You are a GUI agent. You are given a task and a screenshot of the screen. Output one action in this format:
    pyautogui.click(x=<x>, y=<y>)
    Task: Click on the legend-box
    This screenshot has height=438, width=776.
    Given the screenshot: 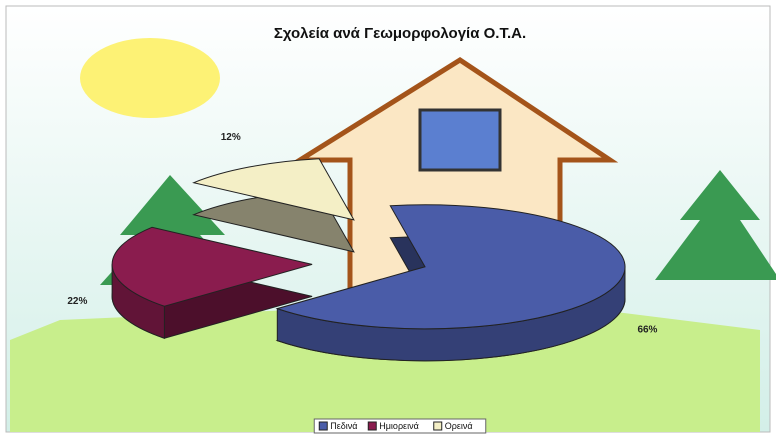 What is the action you would take?
    pyautogui.click(x=400, y=426)
    